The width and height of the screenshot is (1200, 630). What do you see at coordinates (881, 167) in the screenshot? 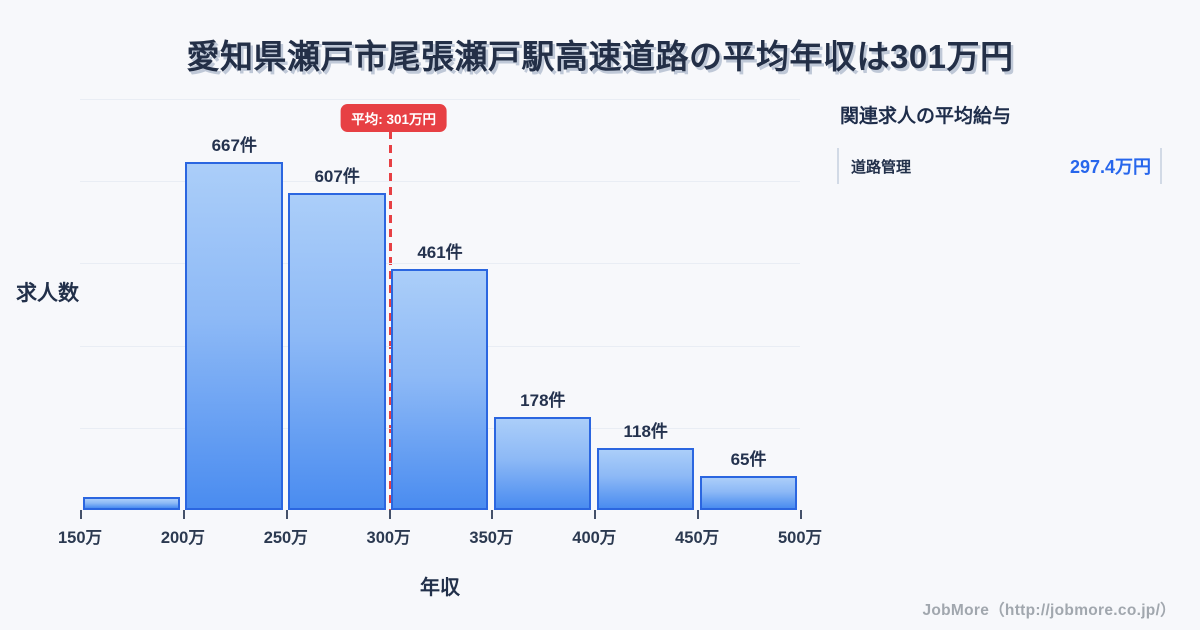
I see `related-job-label: 道路管理` at bounding box center [881, 167].